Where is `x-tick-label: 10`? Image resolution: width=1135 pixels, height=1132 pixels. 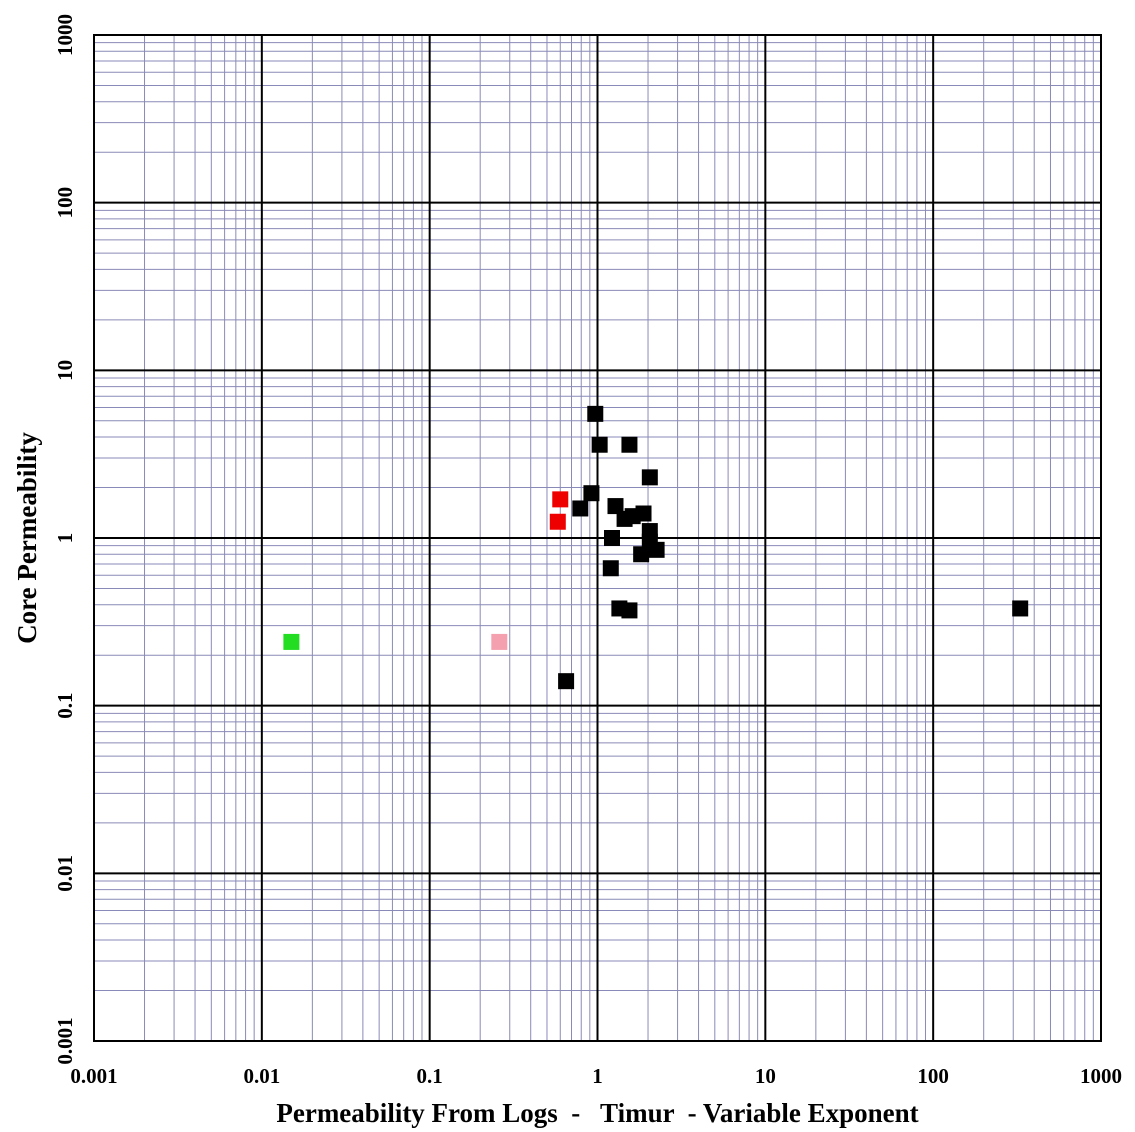 x-tick-label: 10 is located at coordinates (765, 1076).